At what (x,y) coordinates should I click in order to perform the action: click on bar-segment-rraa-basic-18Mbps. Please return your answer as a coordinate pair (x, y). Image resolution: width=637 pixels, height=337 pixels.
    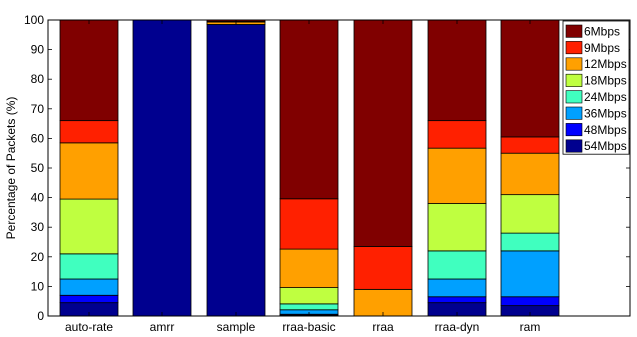
    Looking at the image, I should click on (309, 296).